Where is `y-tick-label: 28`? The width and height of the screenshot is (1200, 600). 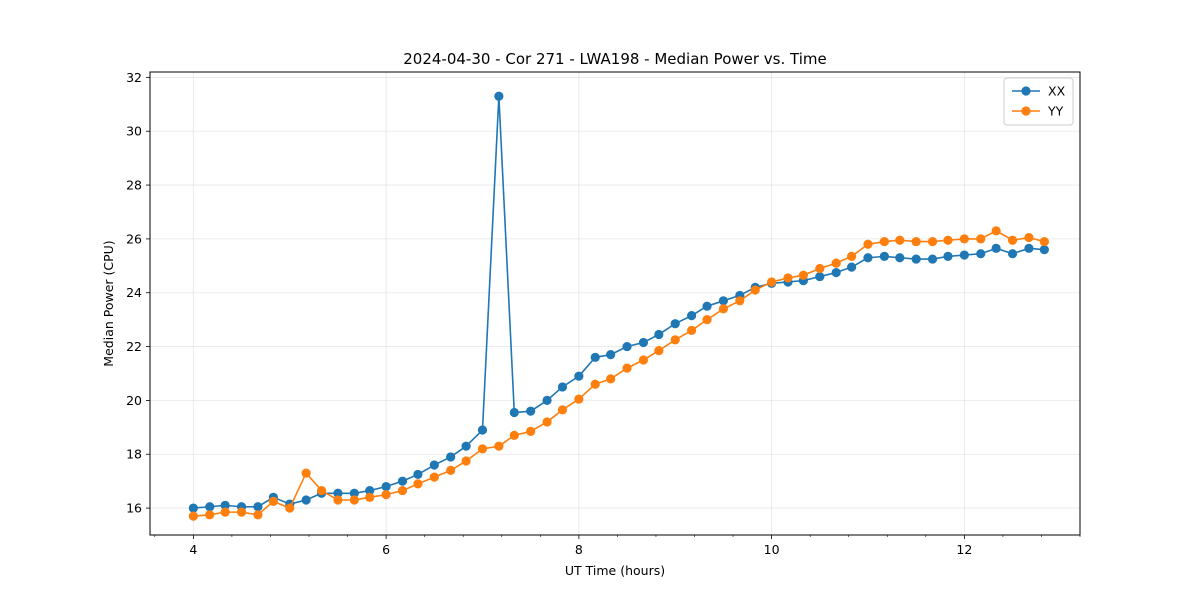 y-tick-label: 28 is located at coordinates (134, 185).